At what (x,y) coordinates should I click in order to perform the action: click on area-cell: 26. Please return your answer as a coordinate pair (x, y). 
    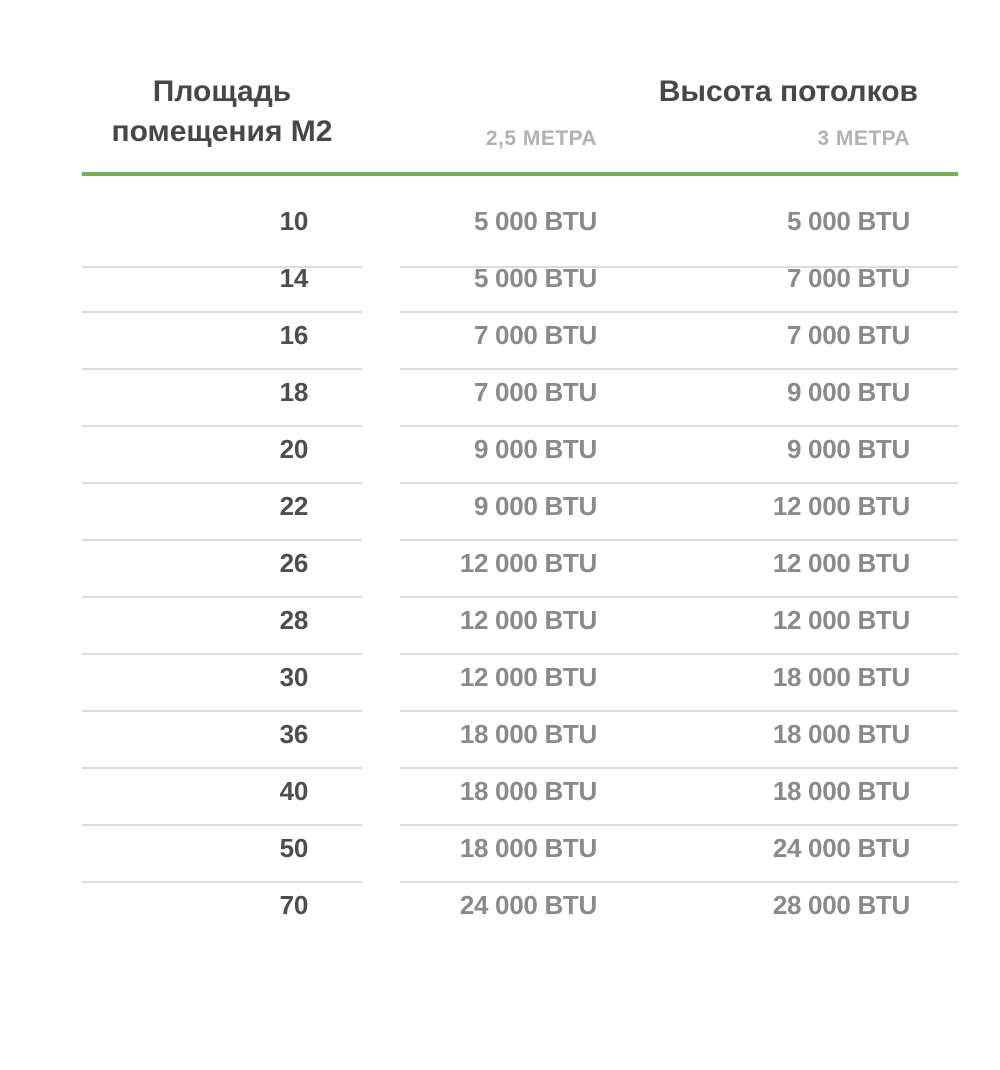
    Looking at the image, I should click on (222, 564).